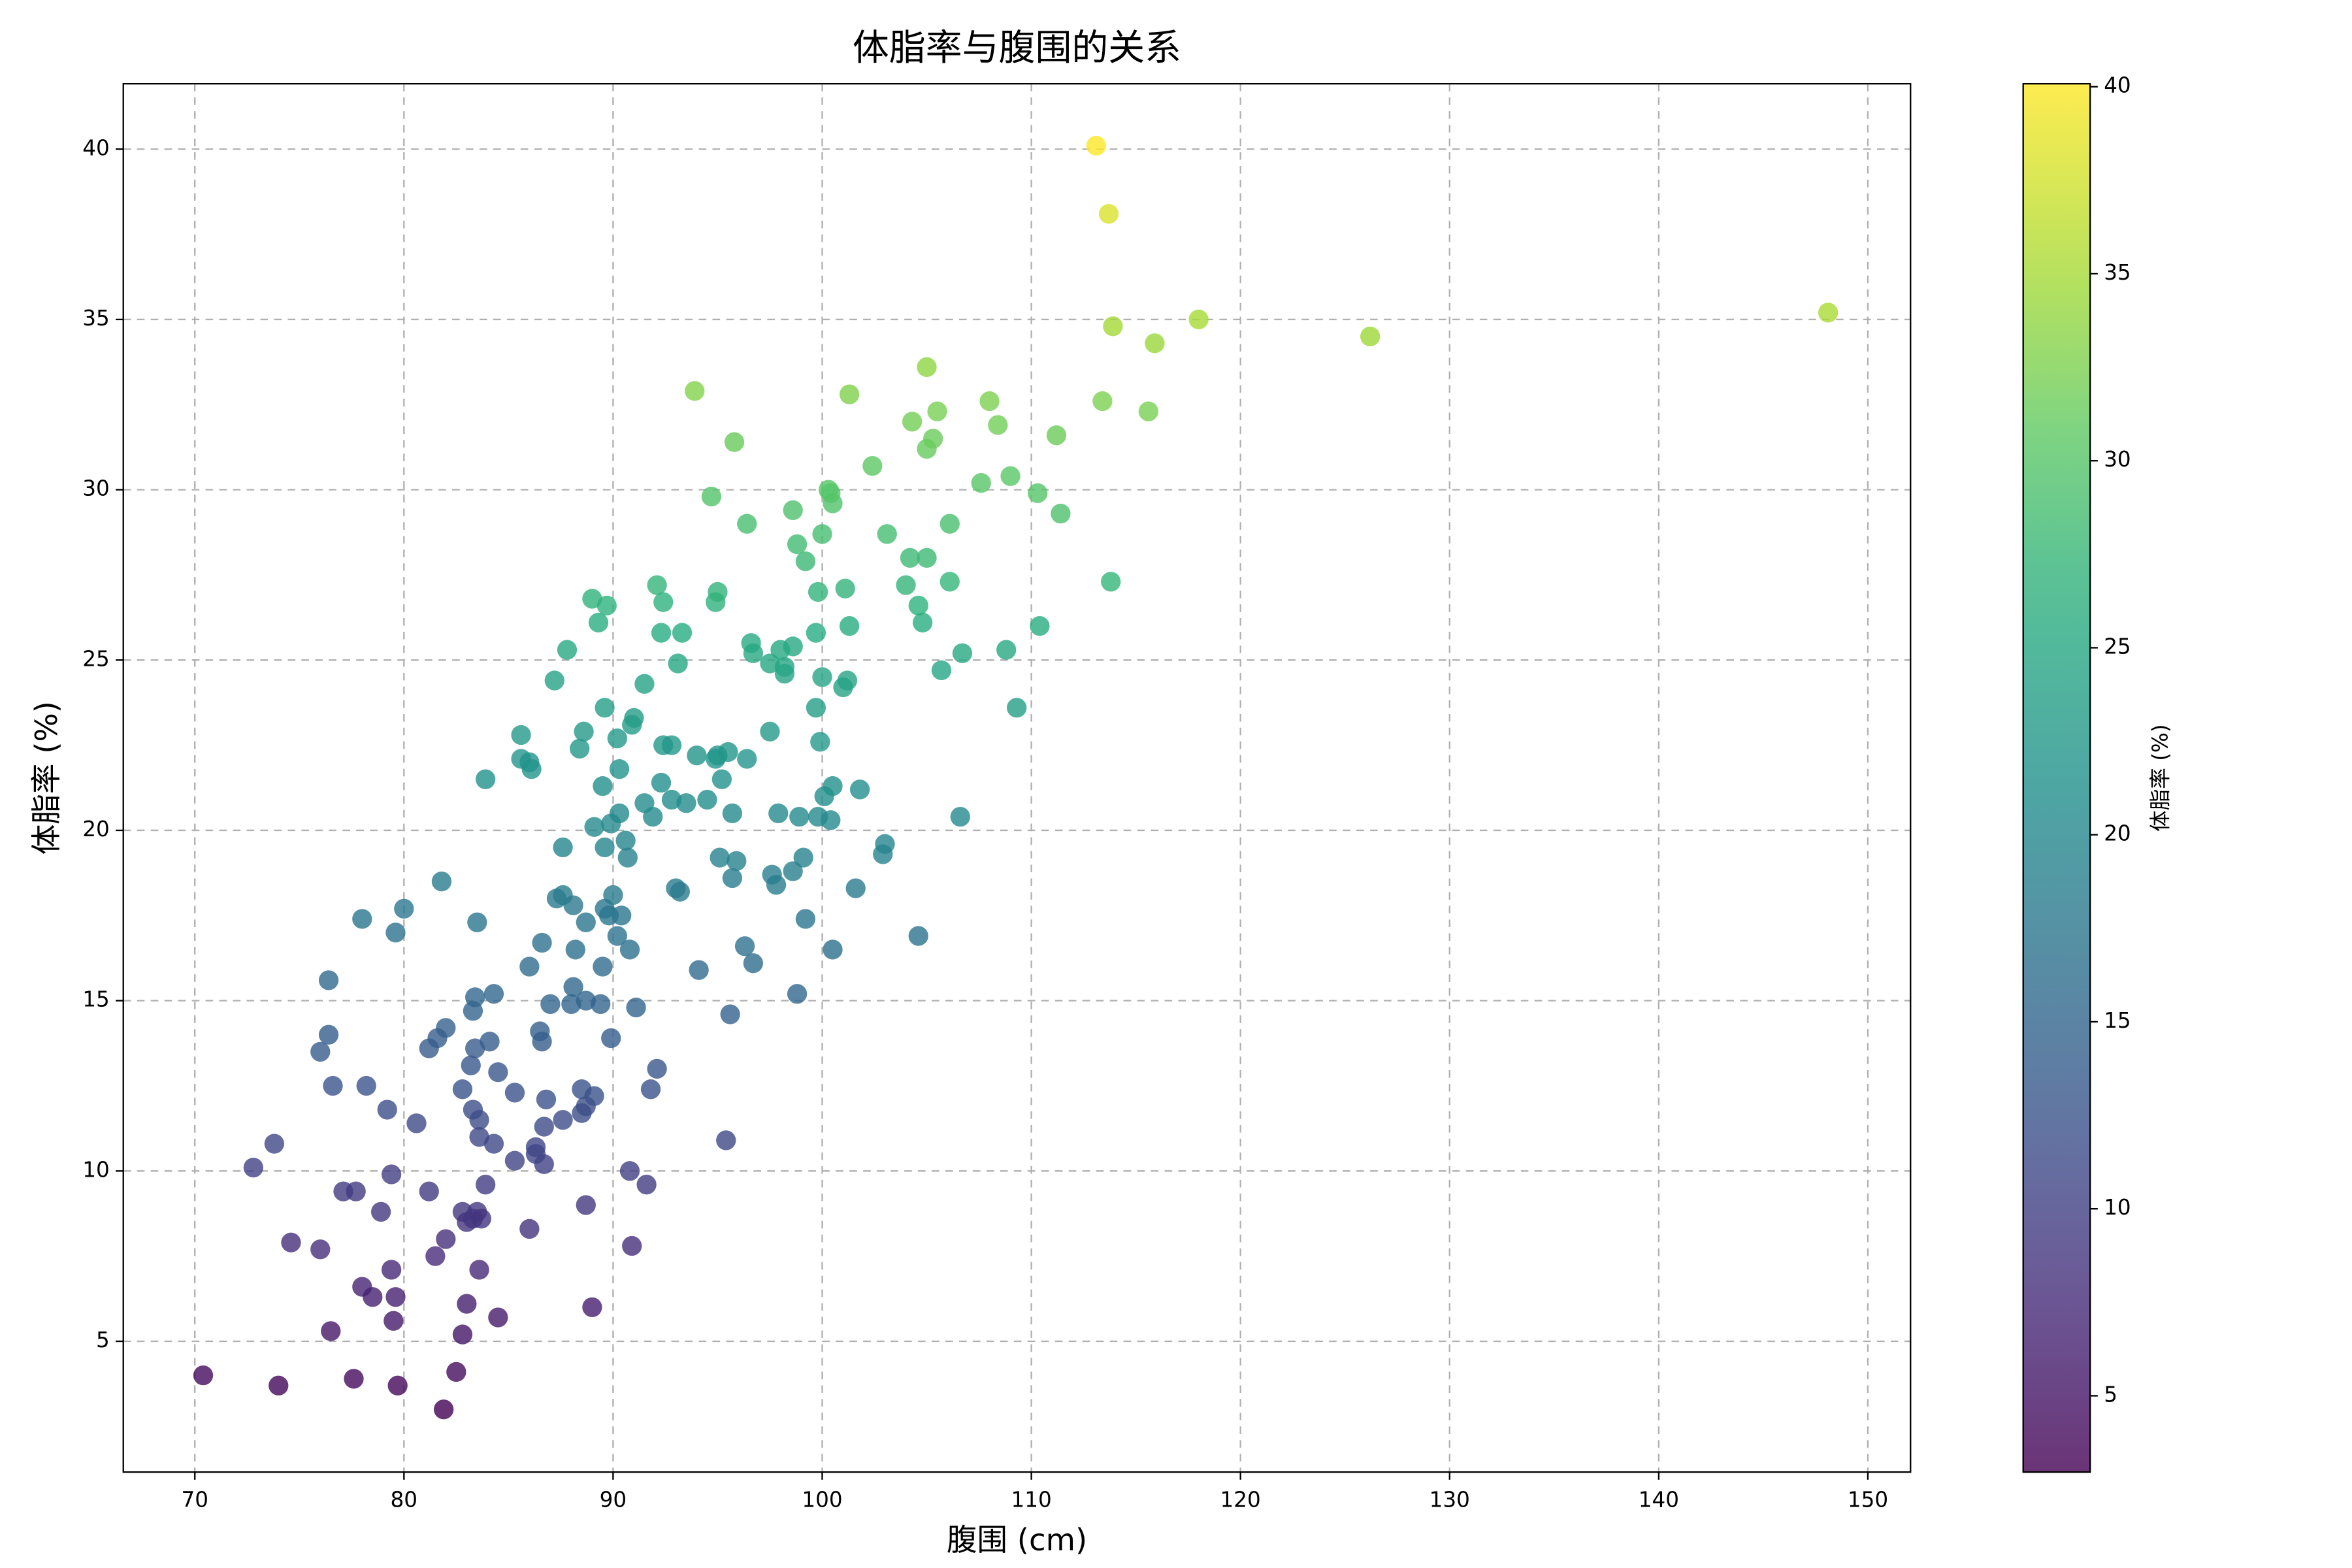  Describe the element at coordinates (46, 778) in the screenshot. I see `y-axis-label: 体脂率 (%)` at that location.